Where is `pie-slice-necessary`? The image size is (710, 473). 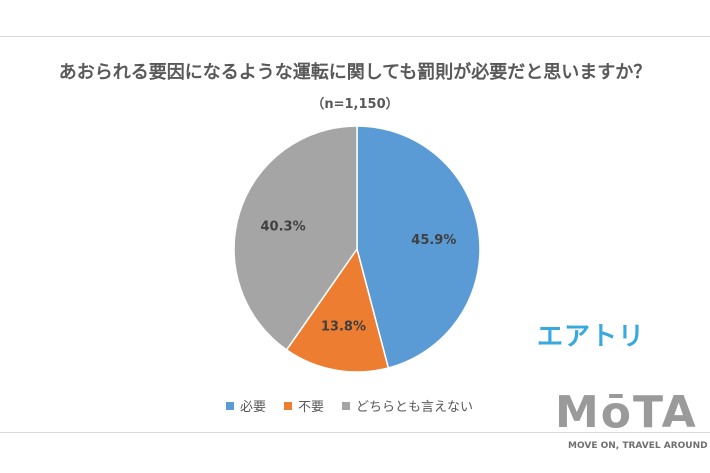
pie-slice-necessary is located at coordinates (418, 247).